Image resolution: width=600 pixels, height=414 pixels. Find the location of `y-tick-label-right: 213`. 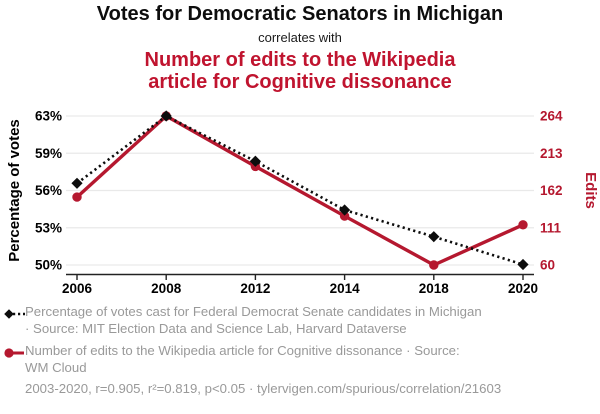

y-tick-label-right: 213 is located at coordinates (551, 153).